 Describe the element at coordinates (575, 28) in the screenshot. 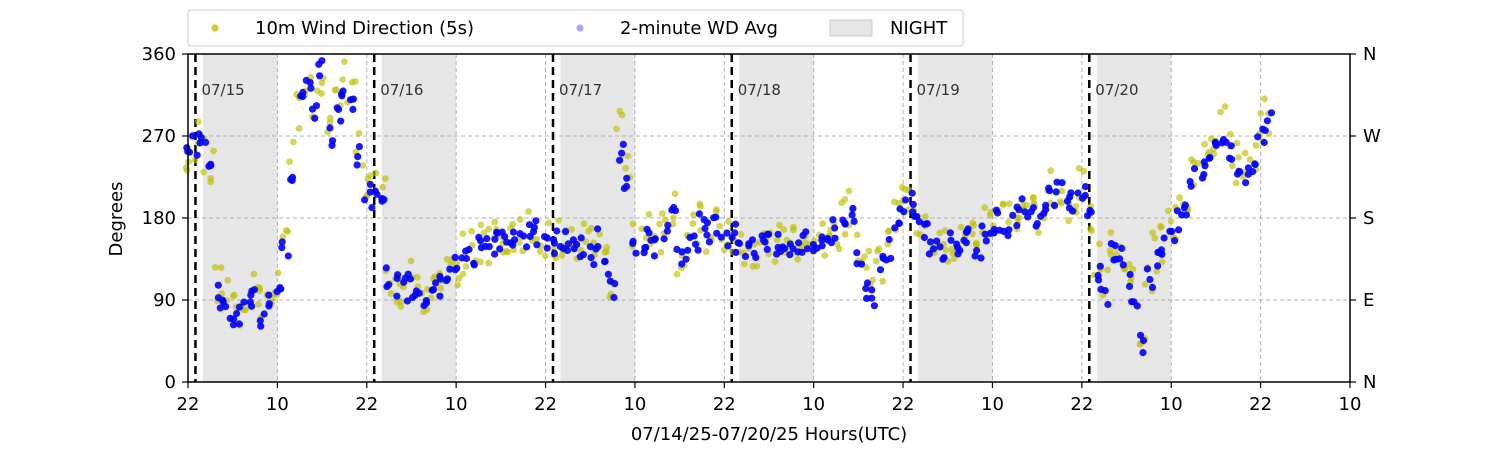

I see `legend-box` at that location.